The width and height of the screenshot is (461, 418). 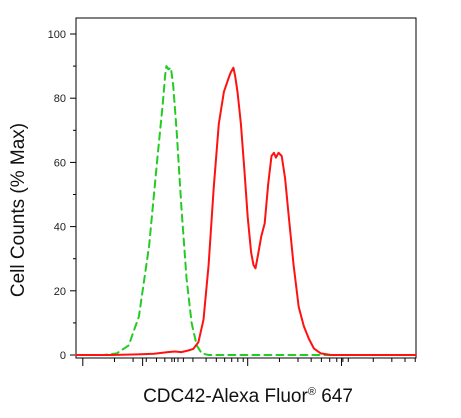 What do you see at coordinates (225, 396) in the screenshot?
I see `x-axis-title-main: CDC42-Alexa Fluor` at bounding box center [225, 396].